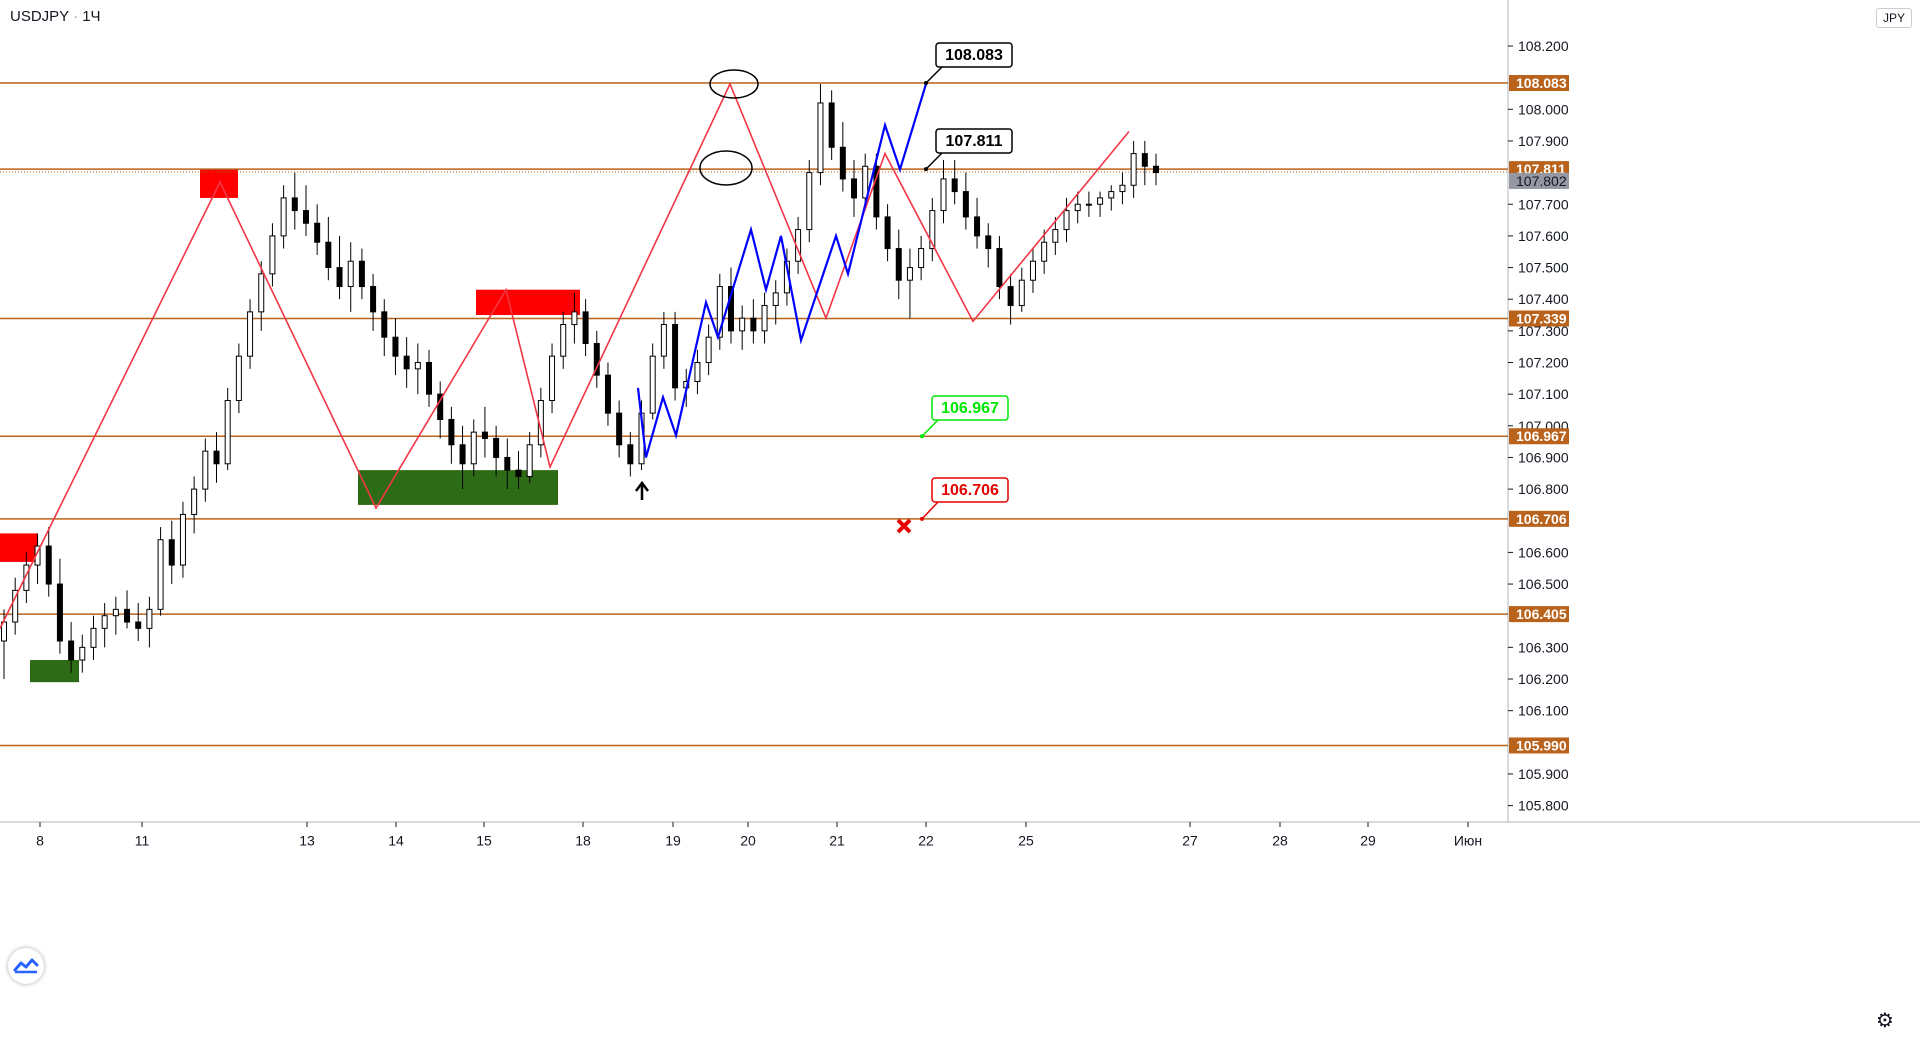  What do you see at coordinates (1885, 1021) in the screenshot?
I see `settings-gear-icon: ⚙` at bounding box center [1885, 1021].